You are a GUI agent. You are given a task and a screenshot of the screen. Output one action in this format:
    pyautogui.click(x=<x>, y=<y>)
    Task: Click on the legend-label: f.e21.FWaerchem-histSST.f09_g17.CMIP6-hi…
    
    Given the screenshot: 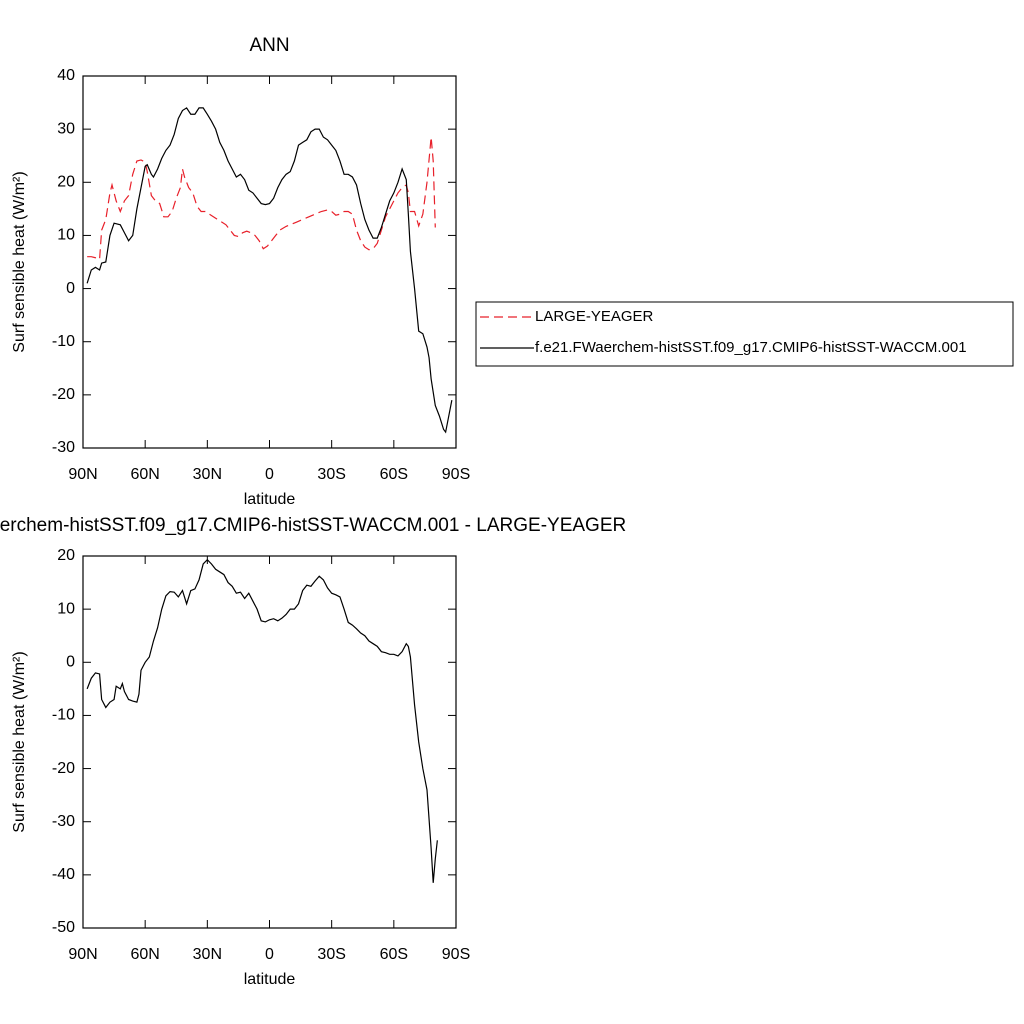 What is the action you would take?
    pyautogui.click(x=751, y=347)
    